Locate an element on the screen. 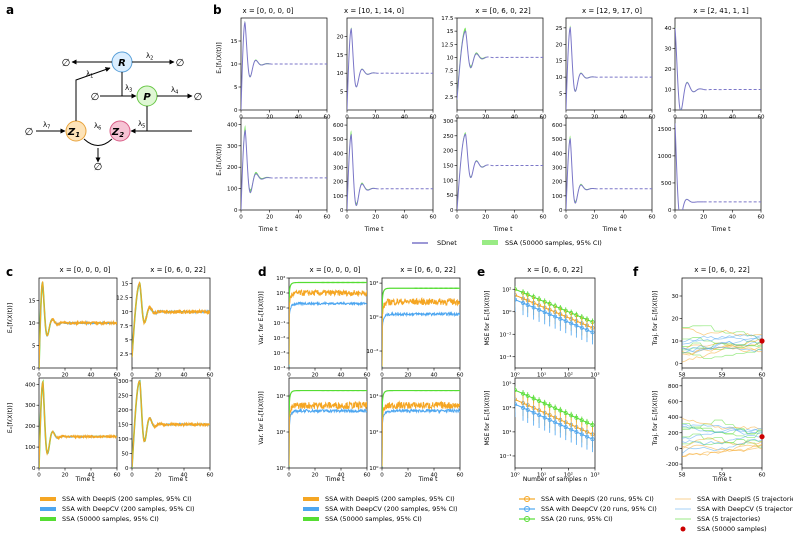 The height and width of the screenshot is (538, 793). arrow-z1-to-r is located at coordinates (93, 94).